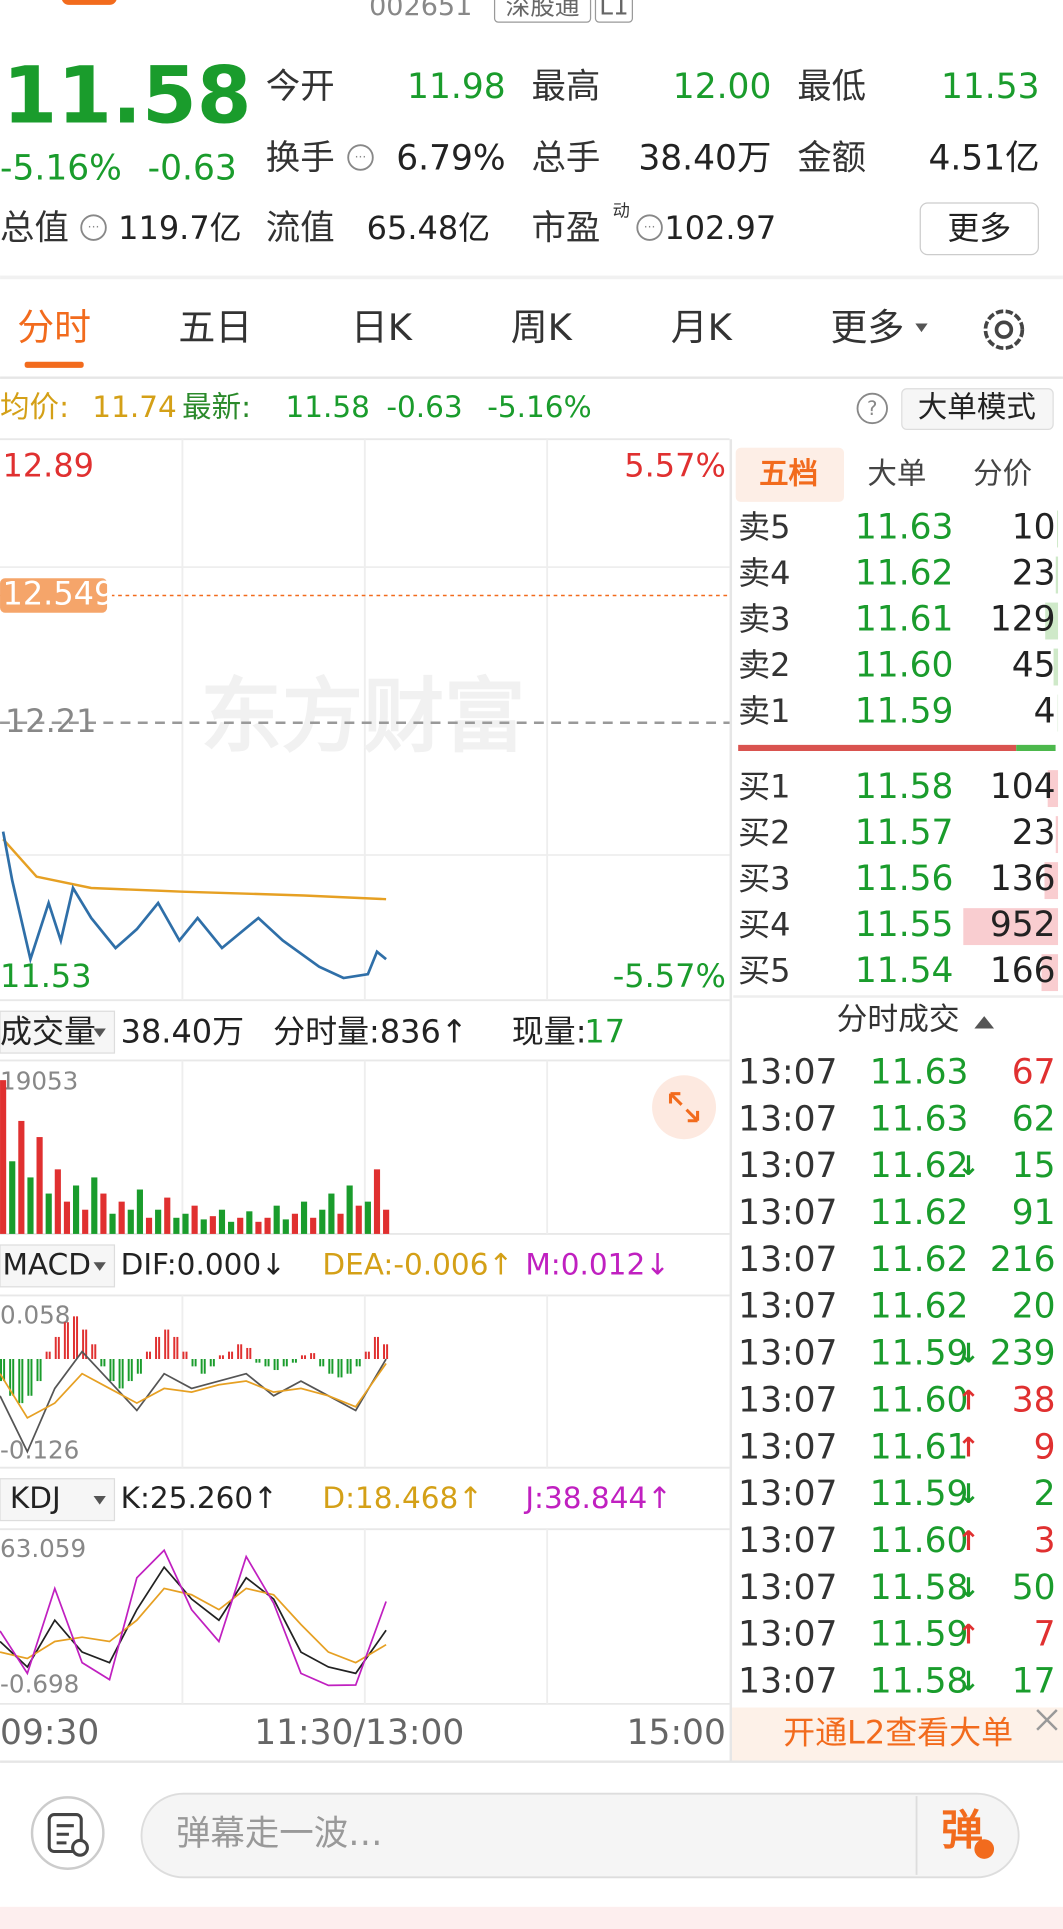 The image size is (1063, 1929). I want to click on level-label: 买3, so click(764, 879).